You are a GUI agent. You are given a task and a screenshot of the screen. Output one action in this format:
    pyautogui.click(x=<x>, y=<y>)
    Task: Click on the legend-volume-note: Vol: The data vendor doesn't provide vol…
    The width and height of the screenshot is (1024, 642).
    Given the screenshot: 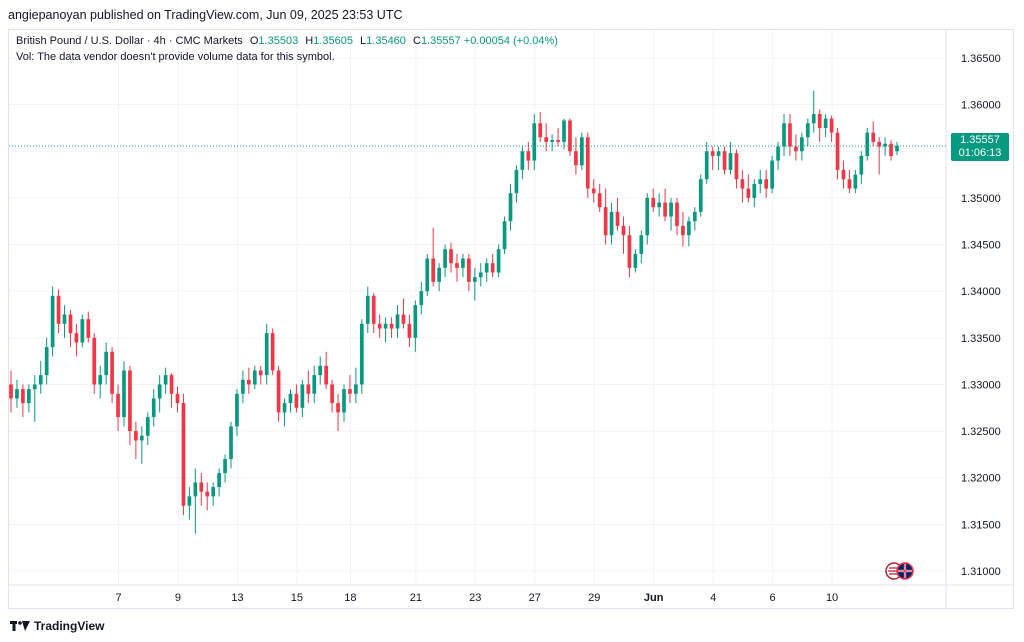 What is the action you would take?
    pyautogui.click(x=175, y=57)
    